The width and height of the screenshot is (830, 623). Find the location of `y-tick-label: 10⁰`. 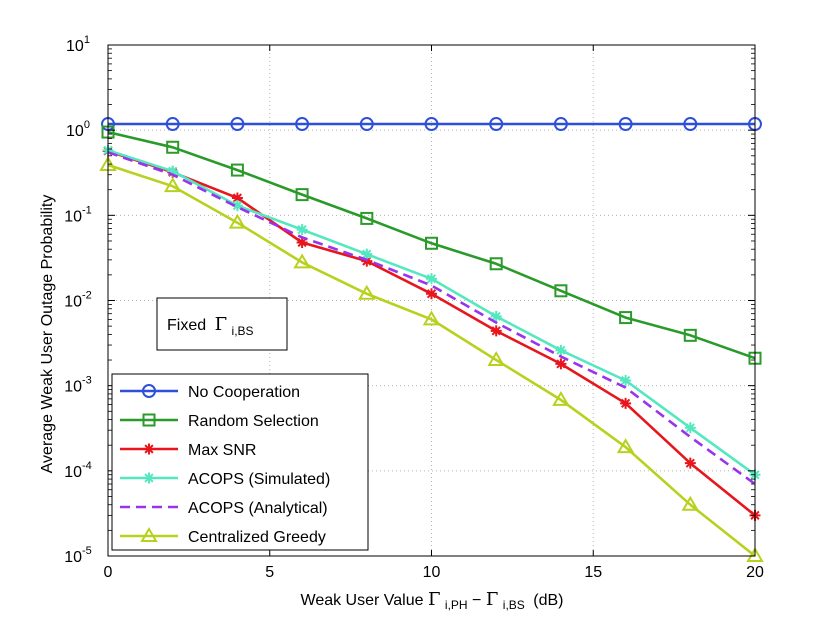

y-tick-label: 10⁰ is located at coordinates (78, 129).